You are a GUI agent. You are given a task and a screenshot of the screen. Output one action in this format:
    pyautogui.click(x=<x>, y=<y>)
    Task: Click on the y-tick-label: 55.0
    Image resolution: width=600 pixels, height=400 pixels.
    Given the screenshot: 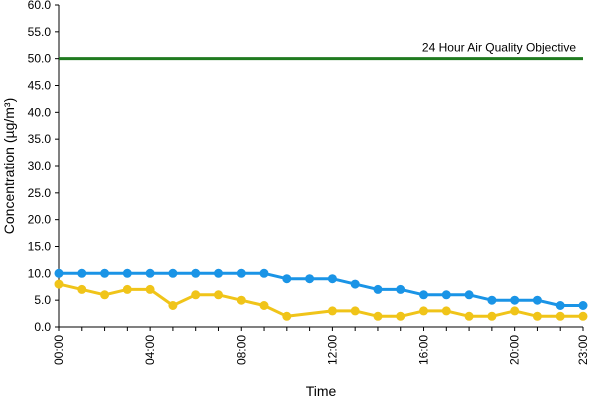 What is the action you would take?
    pyautogui.click(x=40, y=32)
    